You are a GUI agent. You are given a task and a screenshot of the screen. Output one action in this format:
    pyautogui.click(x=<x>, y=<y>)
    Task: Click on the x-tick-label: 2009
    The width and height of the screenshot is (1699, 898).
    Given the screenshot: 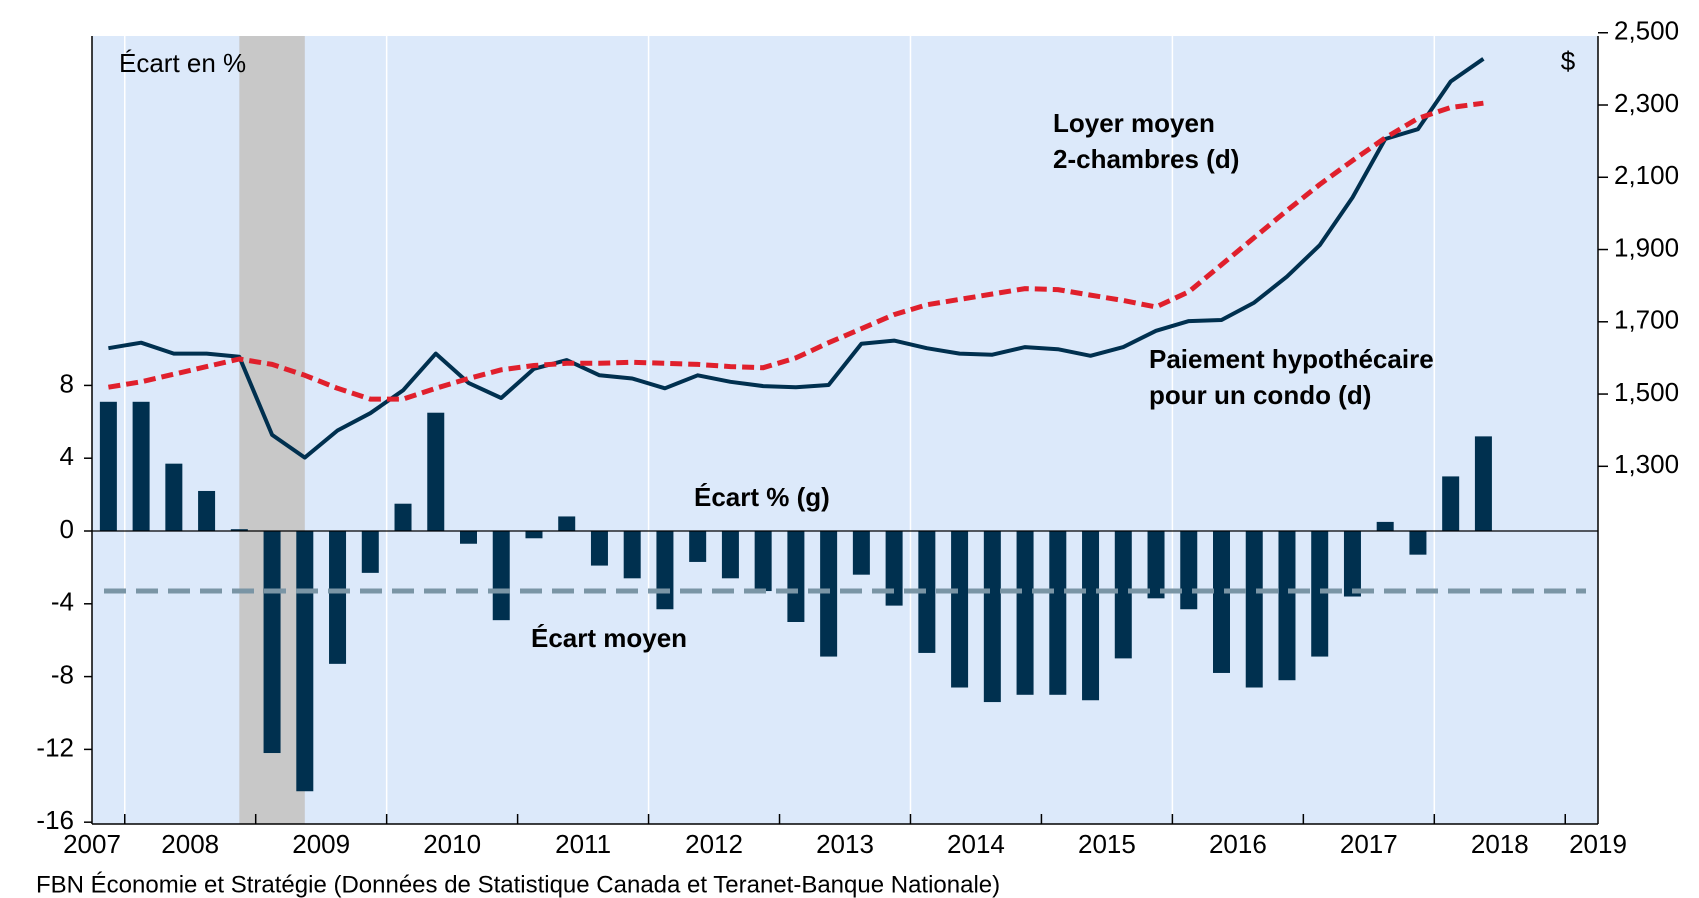 What is the action you would take?
    pyautogui.click(x=321, y=844)
    